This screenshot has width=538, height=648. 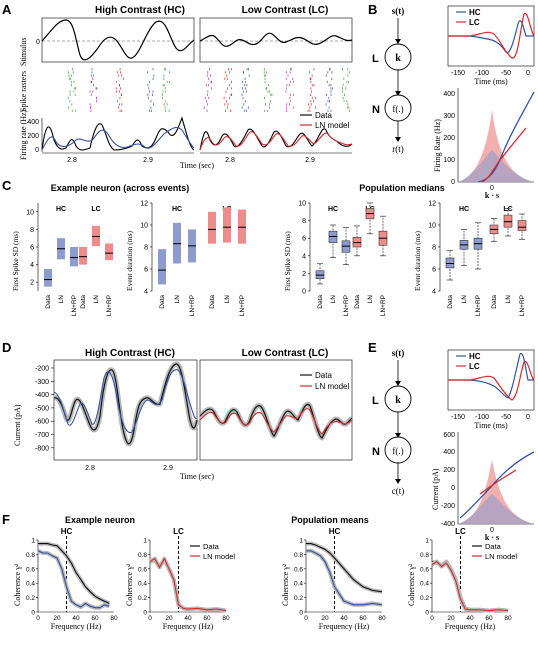 I want to click on a-stim-zero: 0, so click(x=38, y=42).